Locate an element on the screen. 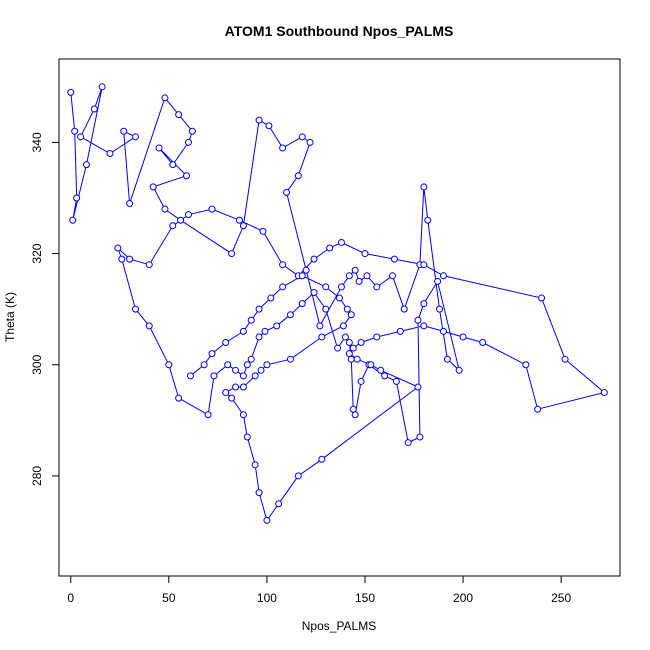 The width and height of the screenshot is (650, 650). y-axis-label: Theta (K) is located at coordinates (10, 317).